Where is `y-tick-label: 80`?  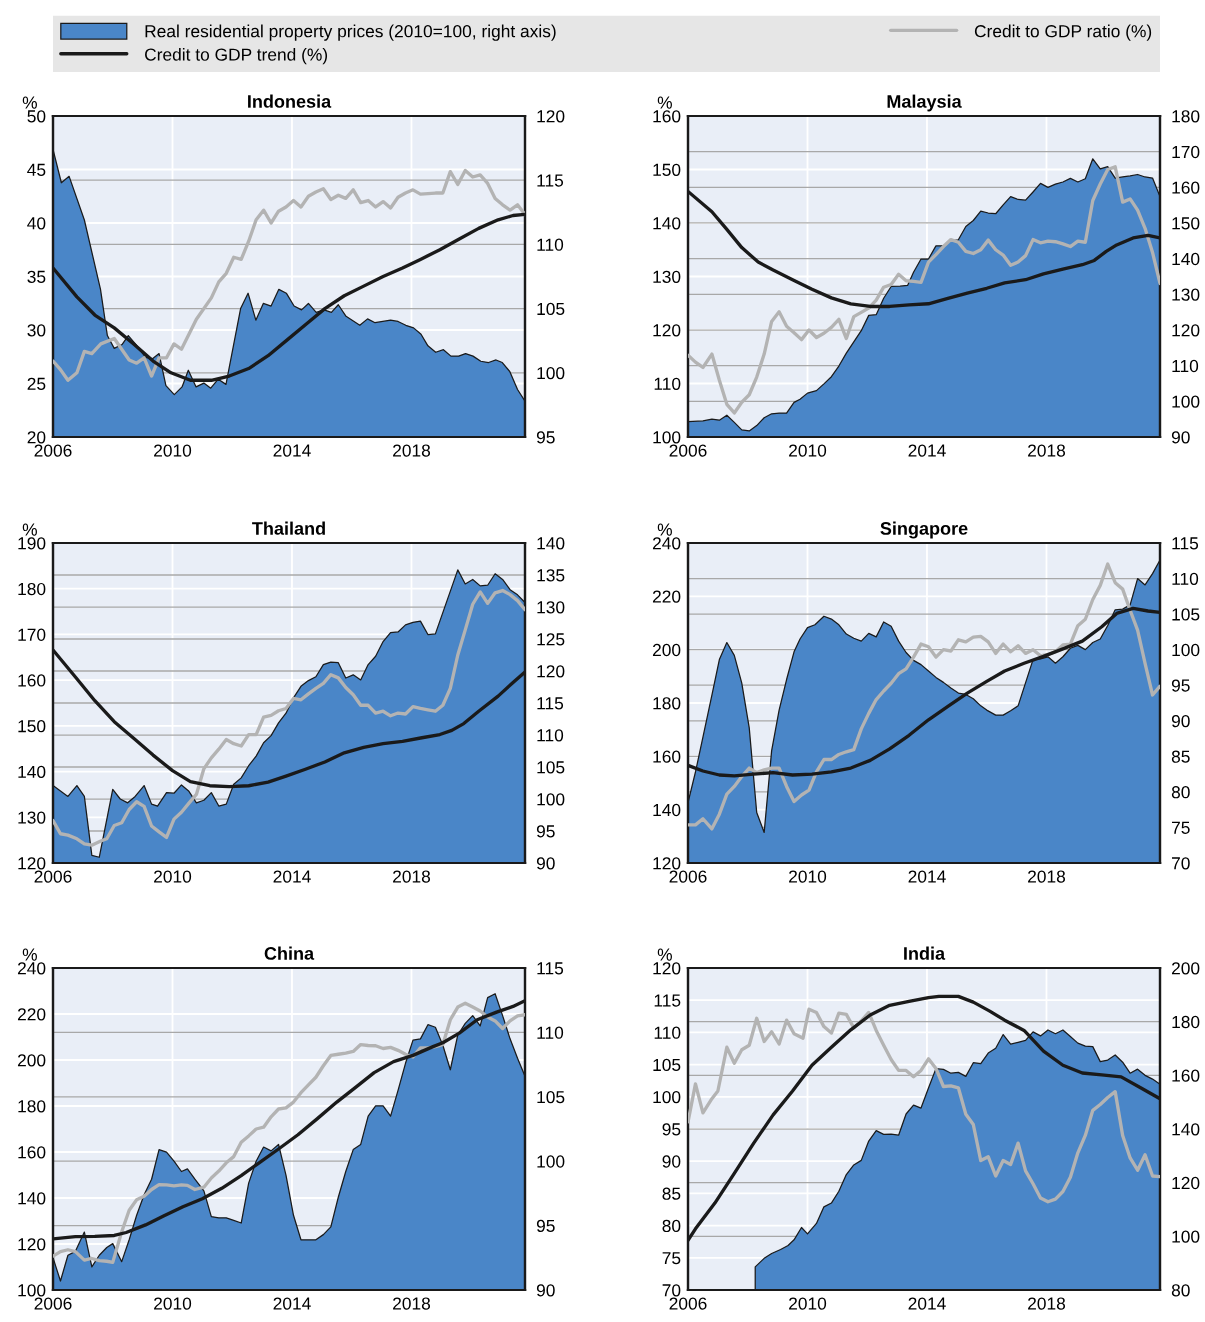 y-tick-label: 80 is located at coordinates (671, 1226).